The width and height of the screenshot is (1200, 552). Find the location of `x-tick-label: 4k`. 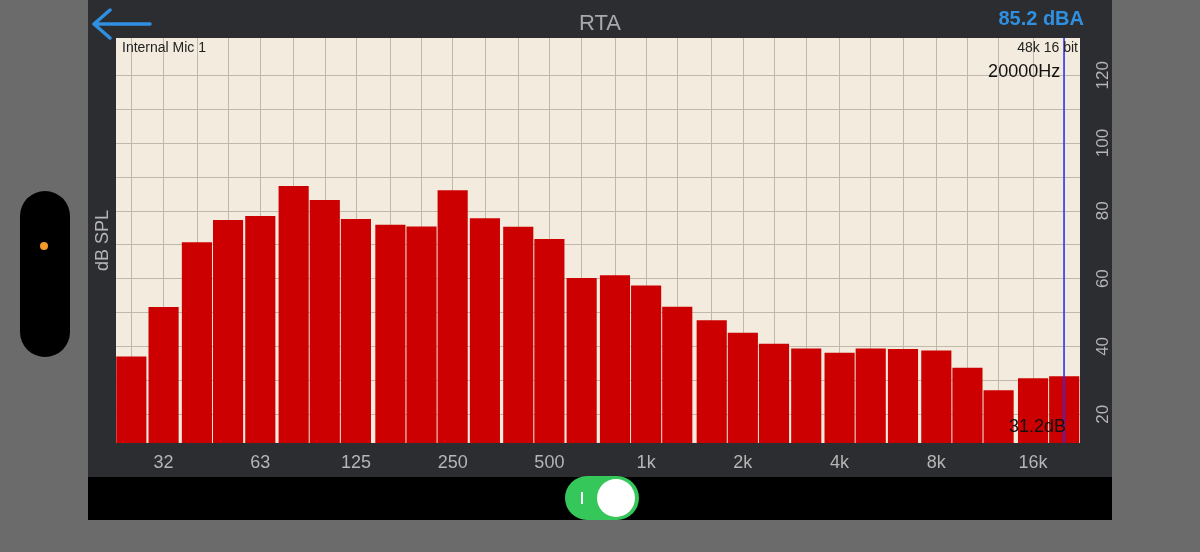

x-tick-label: 4k is located at coordinates (840, 462).